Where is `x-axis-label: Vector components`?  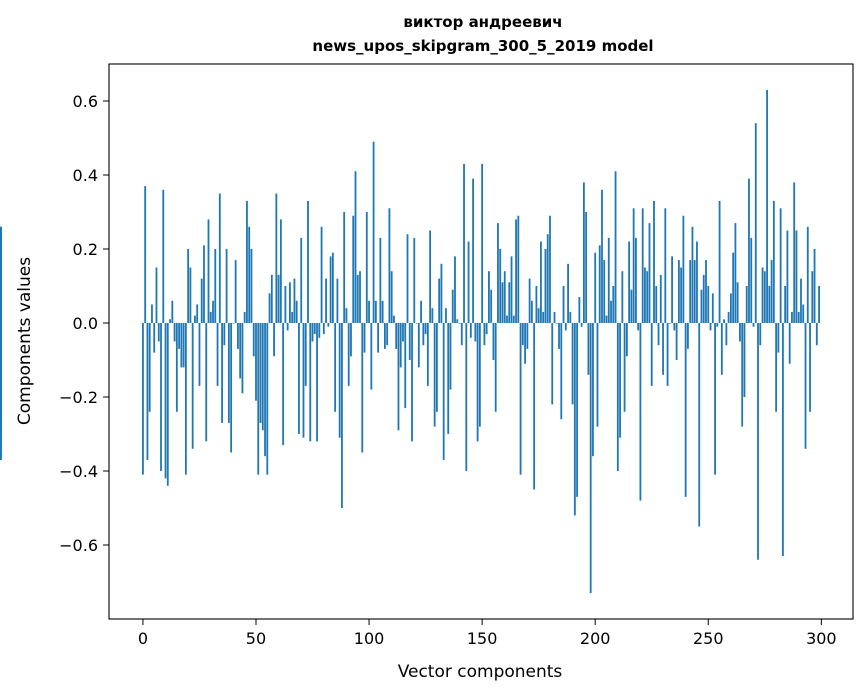 x-axis-label: Vector components is located at coordinates (480, 672).